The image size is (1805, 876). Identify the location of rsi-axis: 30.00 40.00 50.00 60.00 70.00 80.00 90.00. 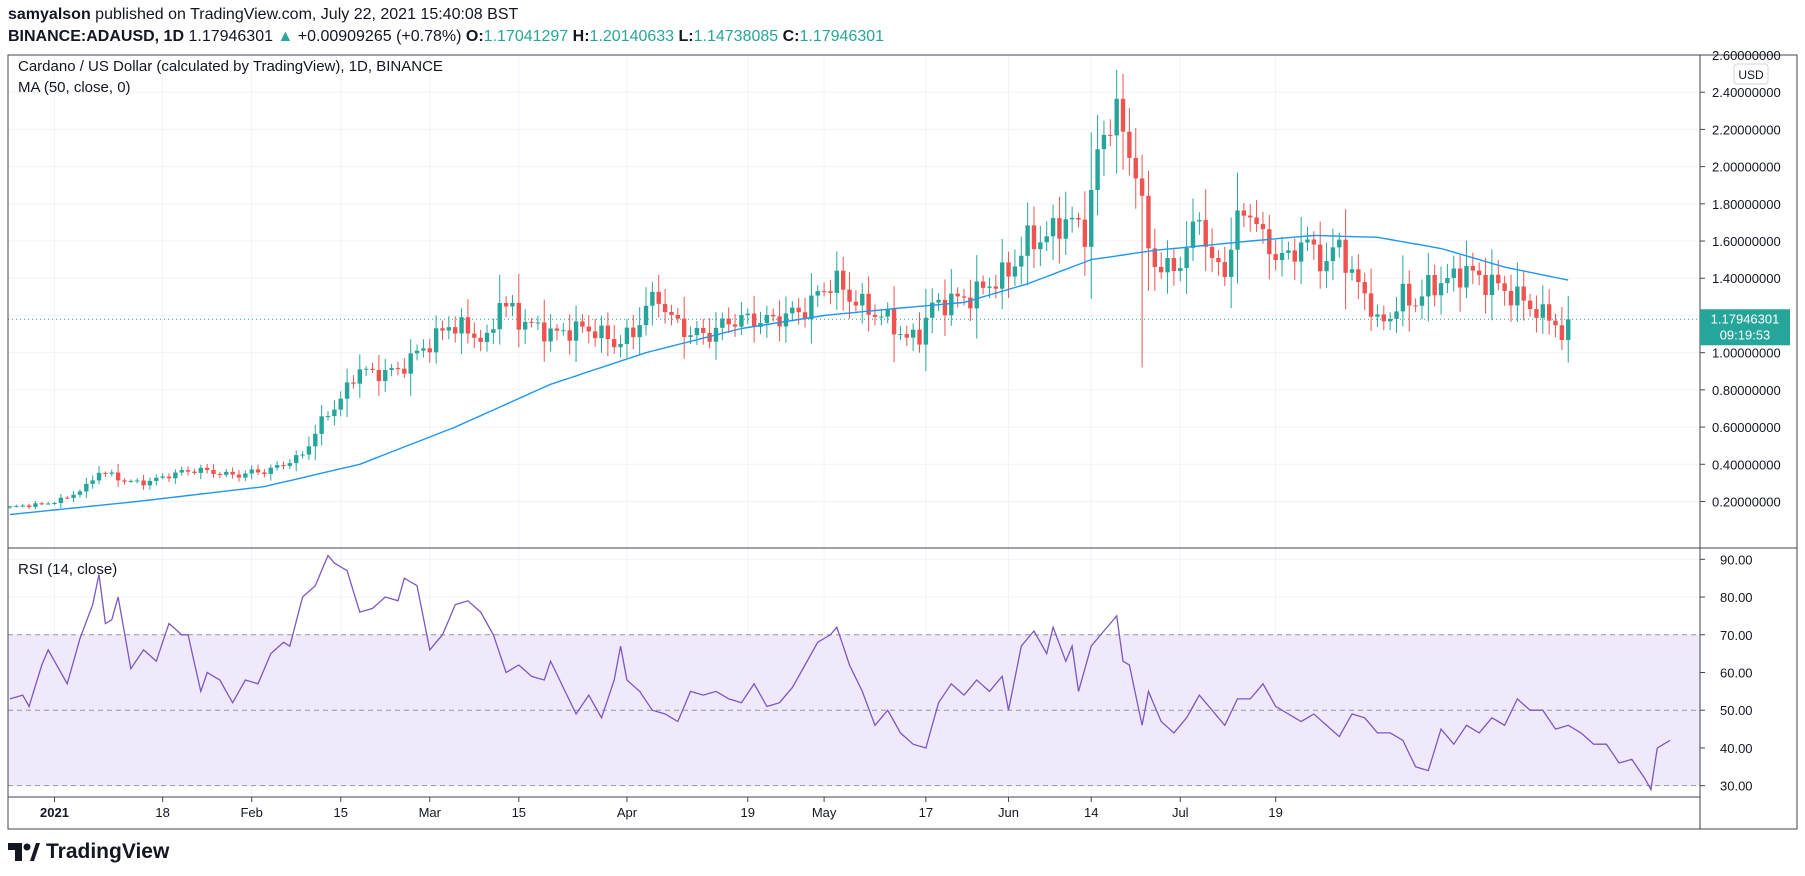
(1726, 673).